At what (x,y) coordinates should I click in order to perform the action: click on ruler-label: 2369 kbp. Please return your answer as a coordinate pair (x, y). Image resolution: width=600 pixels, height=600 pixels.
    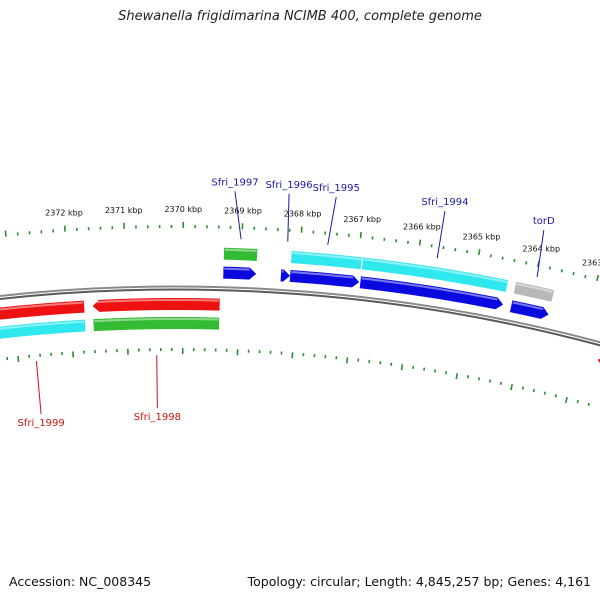
    Looking at the image, I should click on (243, 210).